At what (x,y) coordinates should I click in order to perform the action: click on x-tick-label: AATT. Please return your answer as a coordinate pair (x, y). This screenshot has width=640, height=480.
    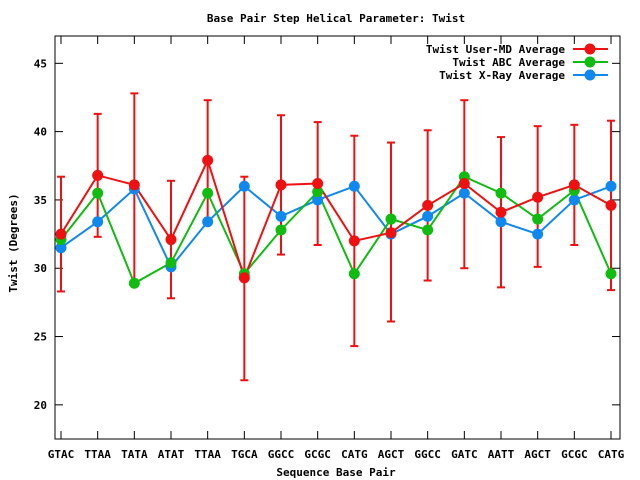
    Looking at the image, I should click on (501, 454).